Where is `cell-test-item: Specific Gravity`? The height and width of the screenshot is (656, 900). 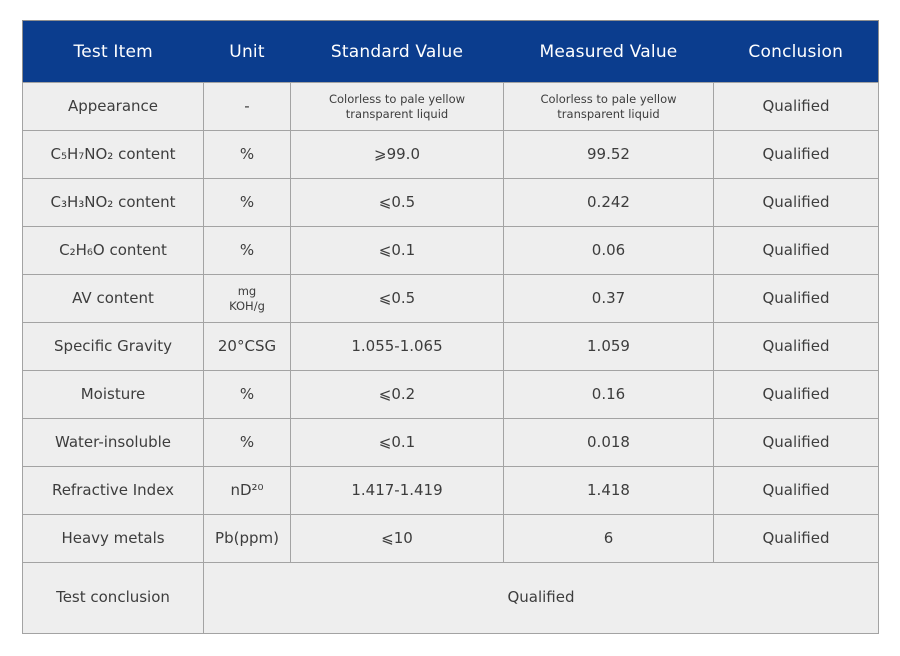 cell-test-item: Specific Gravity is located at coordinates (113, 346).